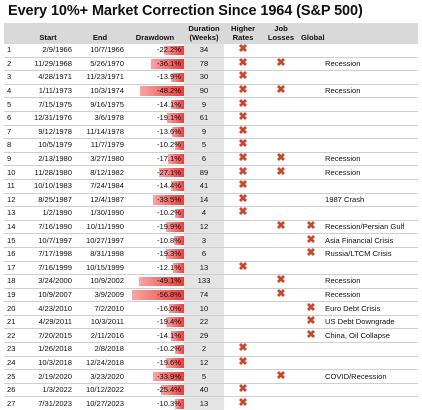 Image resolution: width=422 pixels, height=410 pixels. Describe the element at coordinates (168, 159) in the screenshot. I see `drawdown-value: -17.1%` at that location.